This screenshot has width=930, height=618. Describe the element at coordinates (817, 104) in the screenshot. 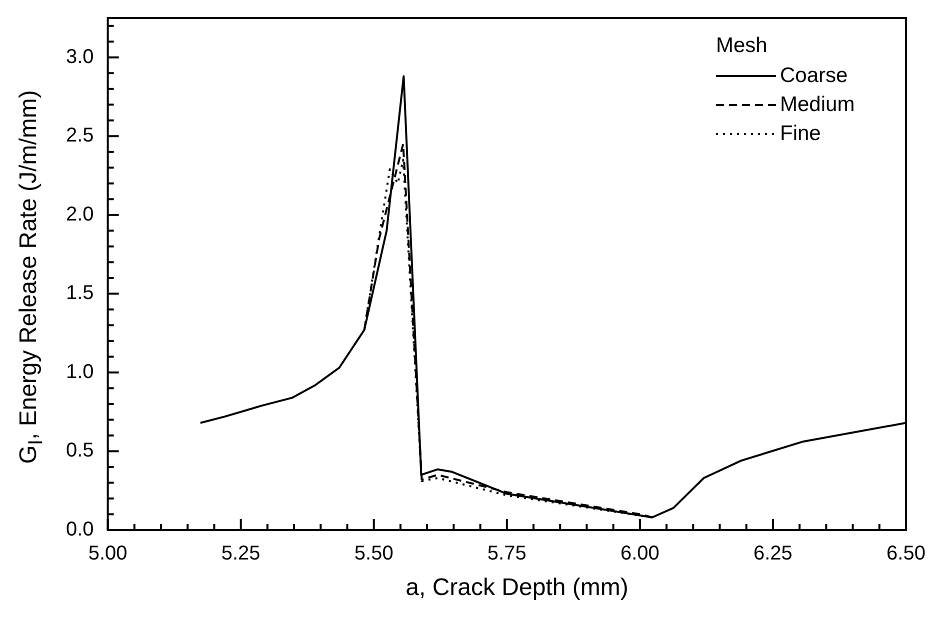

I see `legend-label: Medium` at that location.